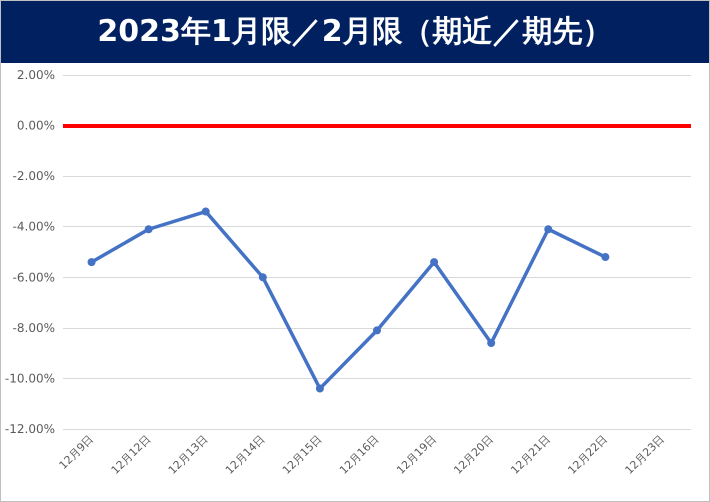  Describe the element at coordinates (131, 454) in the screenshot. I see `x-tick-label: 12月12日` at that location.